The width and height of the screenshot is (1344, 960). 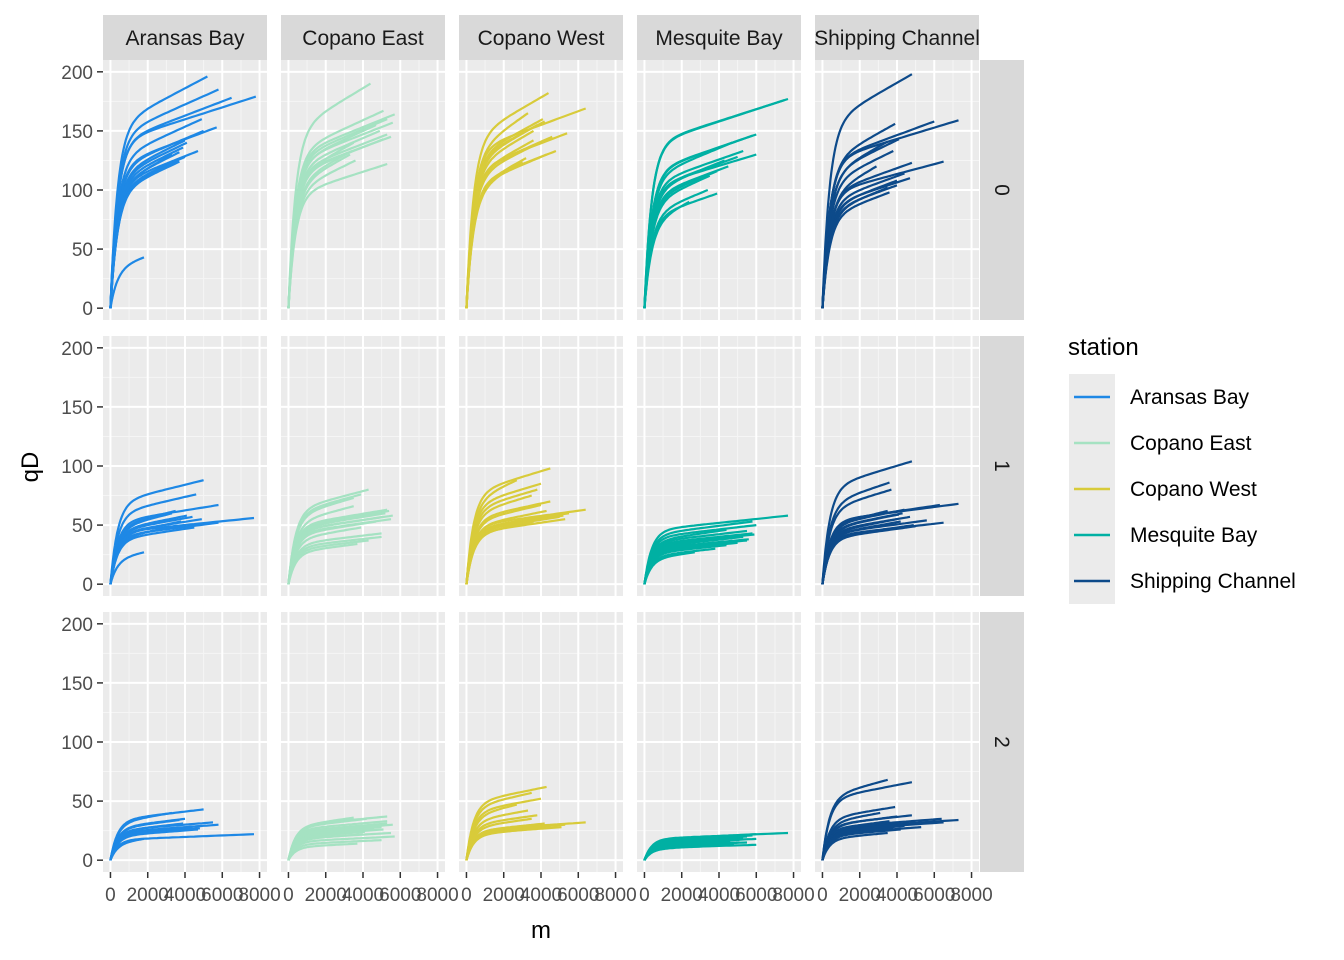 I want to click on strip-label: Aransas Bay, so click(x=185, y=38).